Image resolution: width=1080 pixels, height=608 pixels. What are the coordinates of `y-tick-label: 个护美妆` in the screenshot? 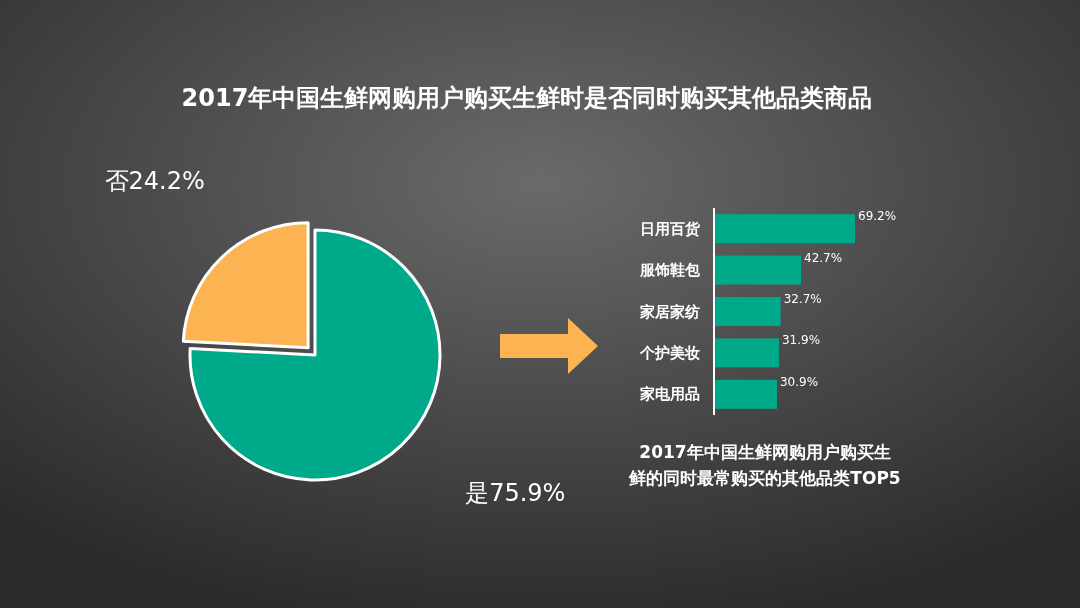 It's located at (669, 352).